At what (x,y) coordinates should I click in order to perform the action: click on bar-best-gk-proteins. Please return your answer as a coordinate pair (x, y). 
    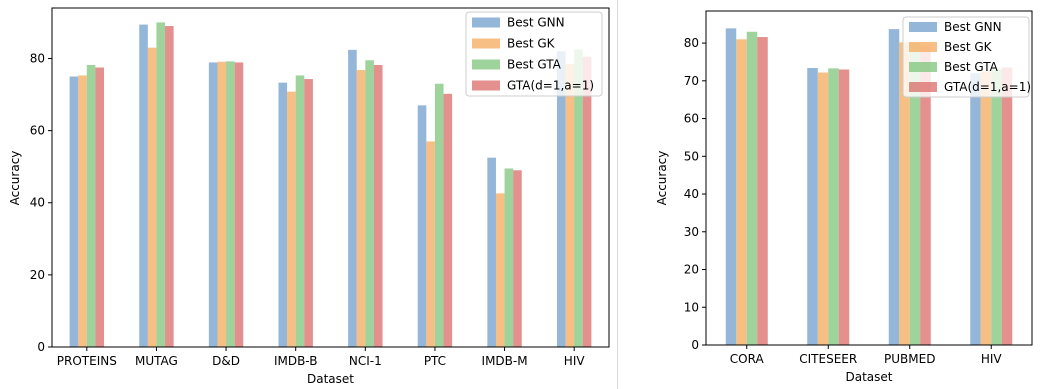
    Looking at the image, I should click on (82, 211).